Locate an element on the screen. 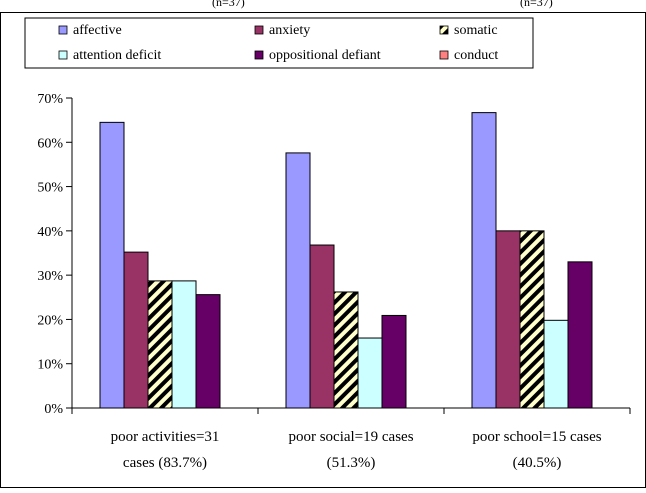  x-category-label: cases (83.7%) is located at coordinates (165, 463).